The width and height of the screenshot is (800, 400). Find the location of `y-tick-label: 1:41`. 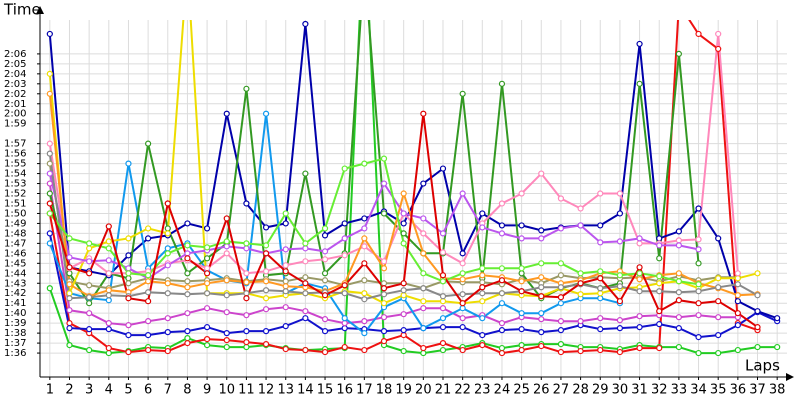

y-tick-label: 1:41 is located at coordinates (15, 303).